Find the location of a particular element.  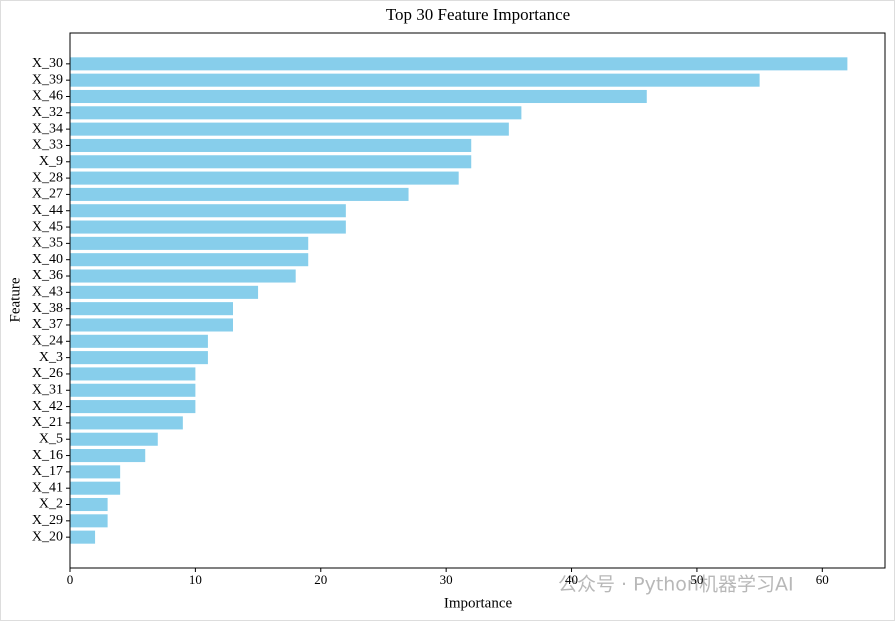

y-tick-label: X_40 is located at coordinates (47, 259).